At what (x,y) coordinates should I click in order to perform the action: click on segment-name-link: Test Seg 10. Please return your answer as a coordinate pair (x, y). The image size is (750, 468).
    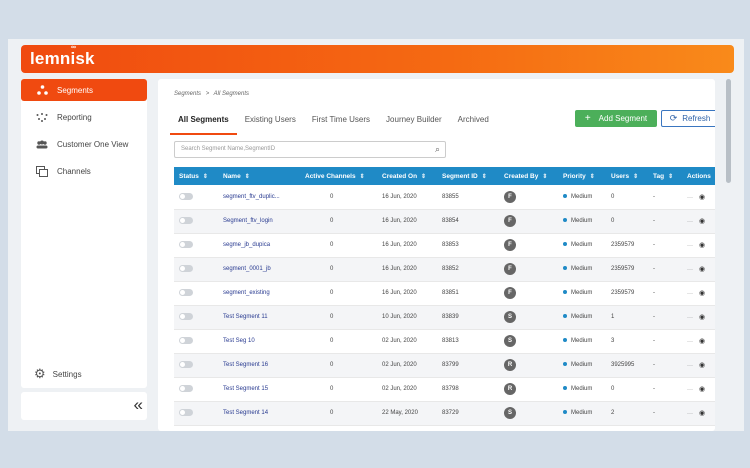
    Looking at the image, I should click on (239, 341).